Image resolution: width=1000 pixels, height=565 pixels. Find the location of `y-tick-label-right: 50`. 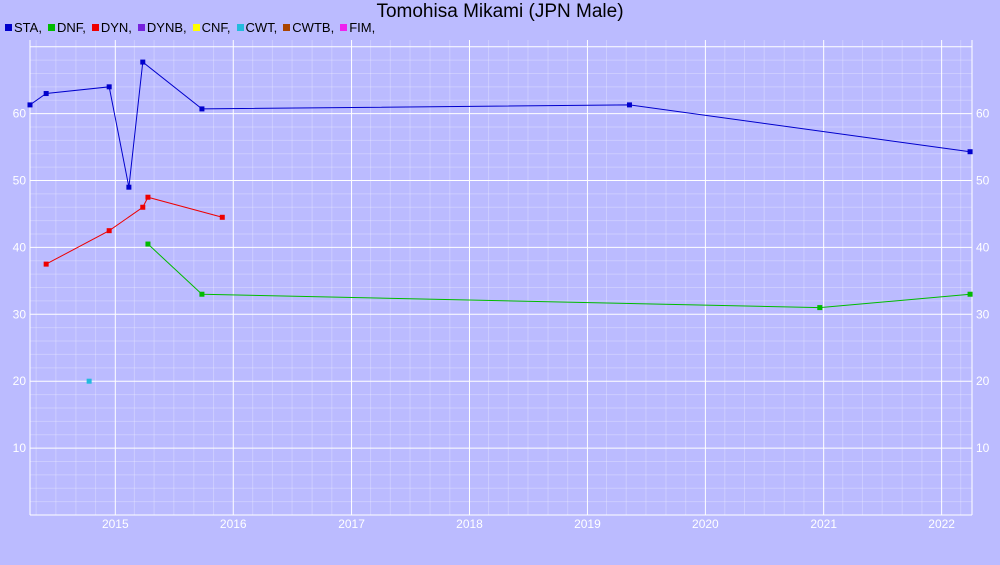

y-tick-label-right: 50 is located at coordinates (983, 180).